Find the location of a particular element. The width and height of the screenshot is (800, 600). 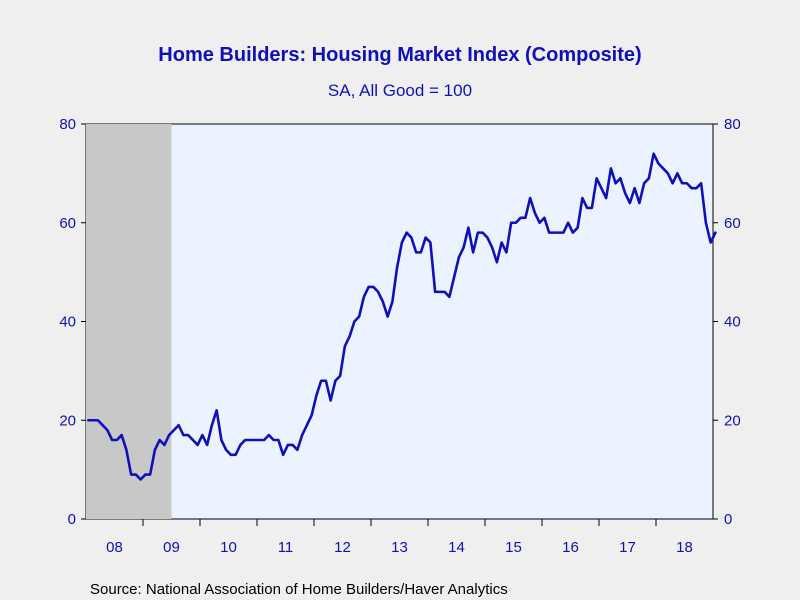

x-tick-label: 10 is located at coordinates (228, 547).